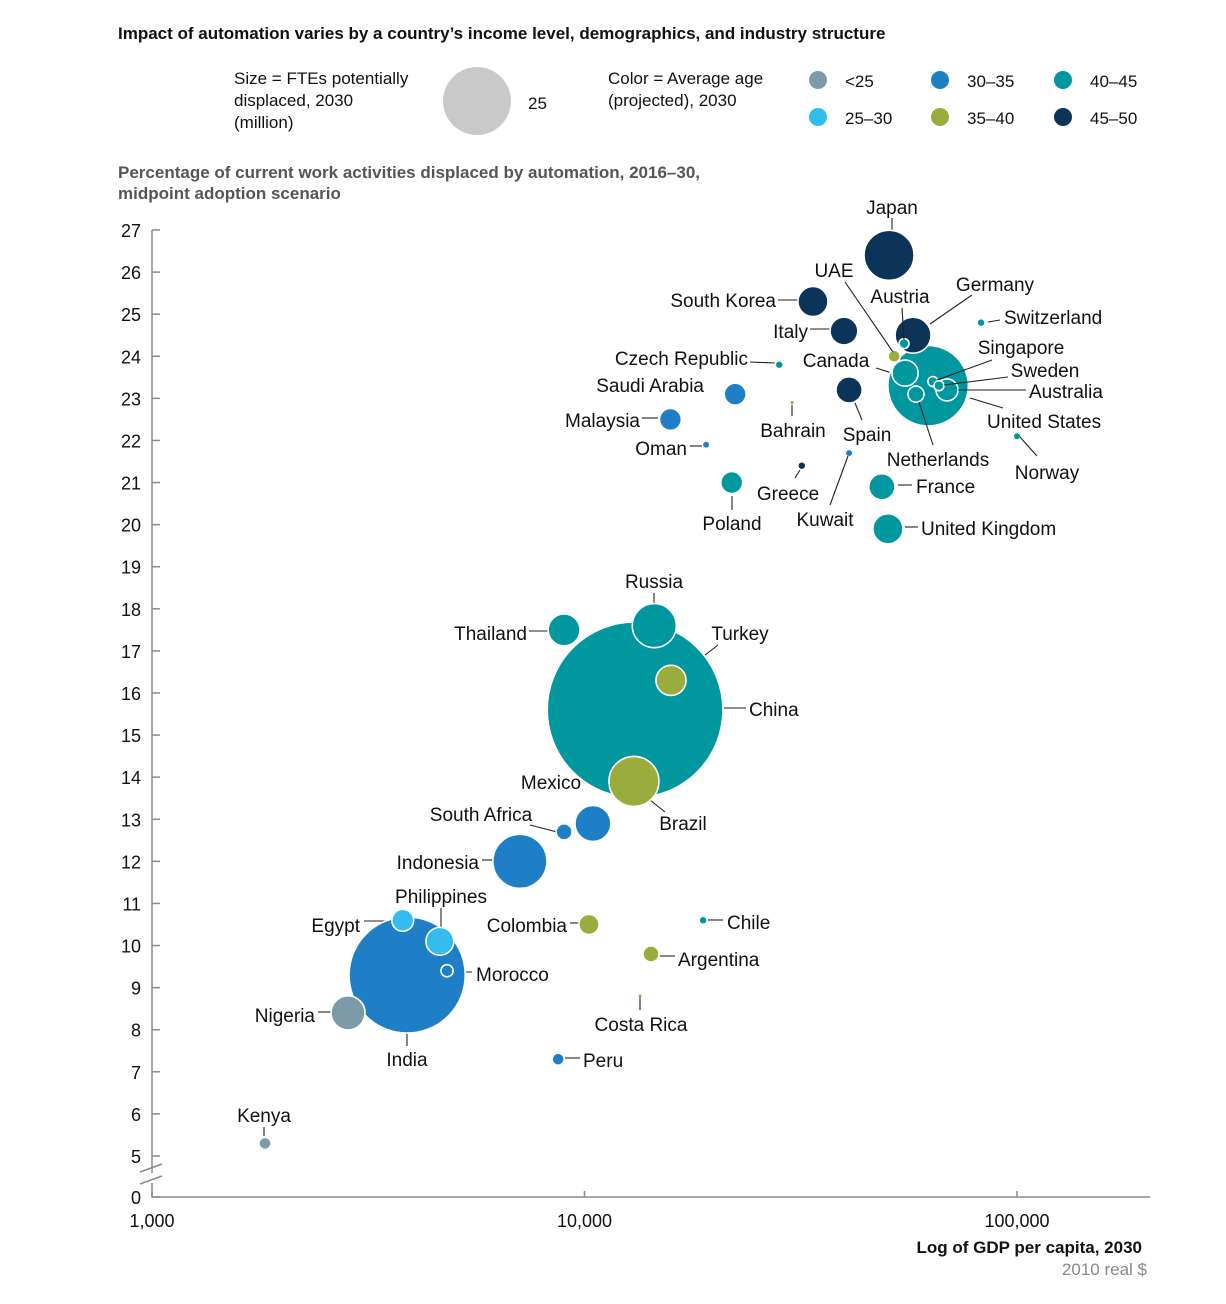 This screenshot has width=1226, height=1304. Describe the element at coordinates (833, 271) in the screenshot. I see `label-uae: UAE` at that location.